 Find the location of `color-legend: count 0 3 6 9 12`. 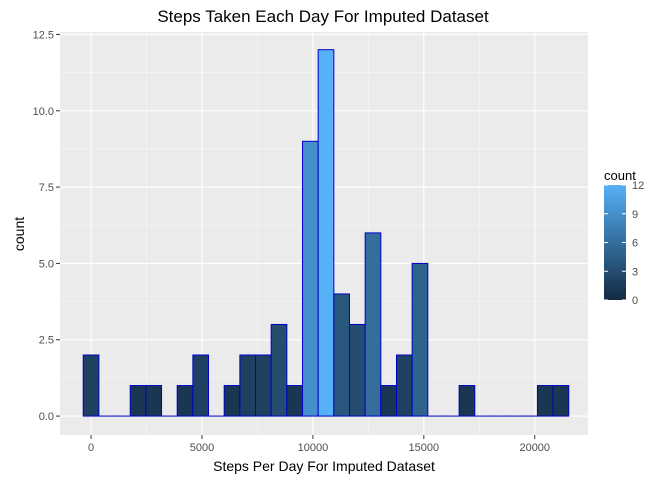

color-legend: count 0 3 6 9 12 is located at coordinates (624, 237).